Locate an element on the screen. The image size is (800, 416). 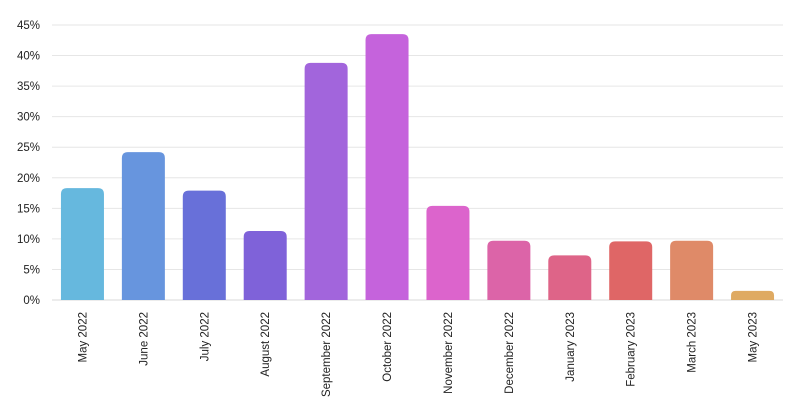
y-tick-label: 10% is located at coordinates (28, 240).